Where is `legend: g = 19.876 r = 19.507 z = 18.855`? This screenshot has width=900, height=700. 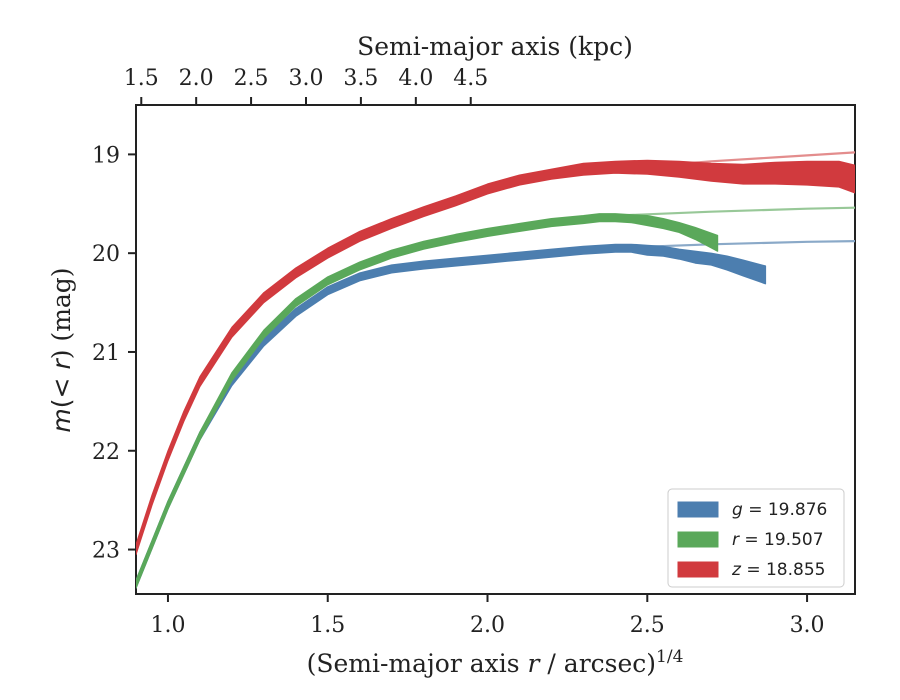 legend: g = 19.876 r = 19.507 z = 18.855 is located at coordinates (756, 538).